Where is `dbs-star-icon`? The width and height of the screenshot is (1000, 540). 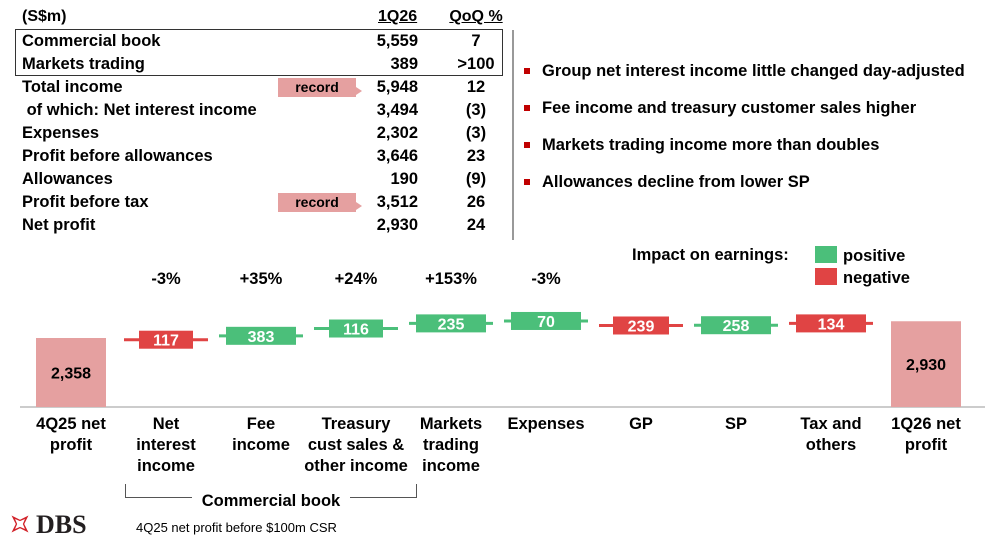 dbs-star-icon is located at coordinates (20, 524).